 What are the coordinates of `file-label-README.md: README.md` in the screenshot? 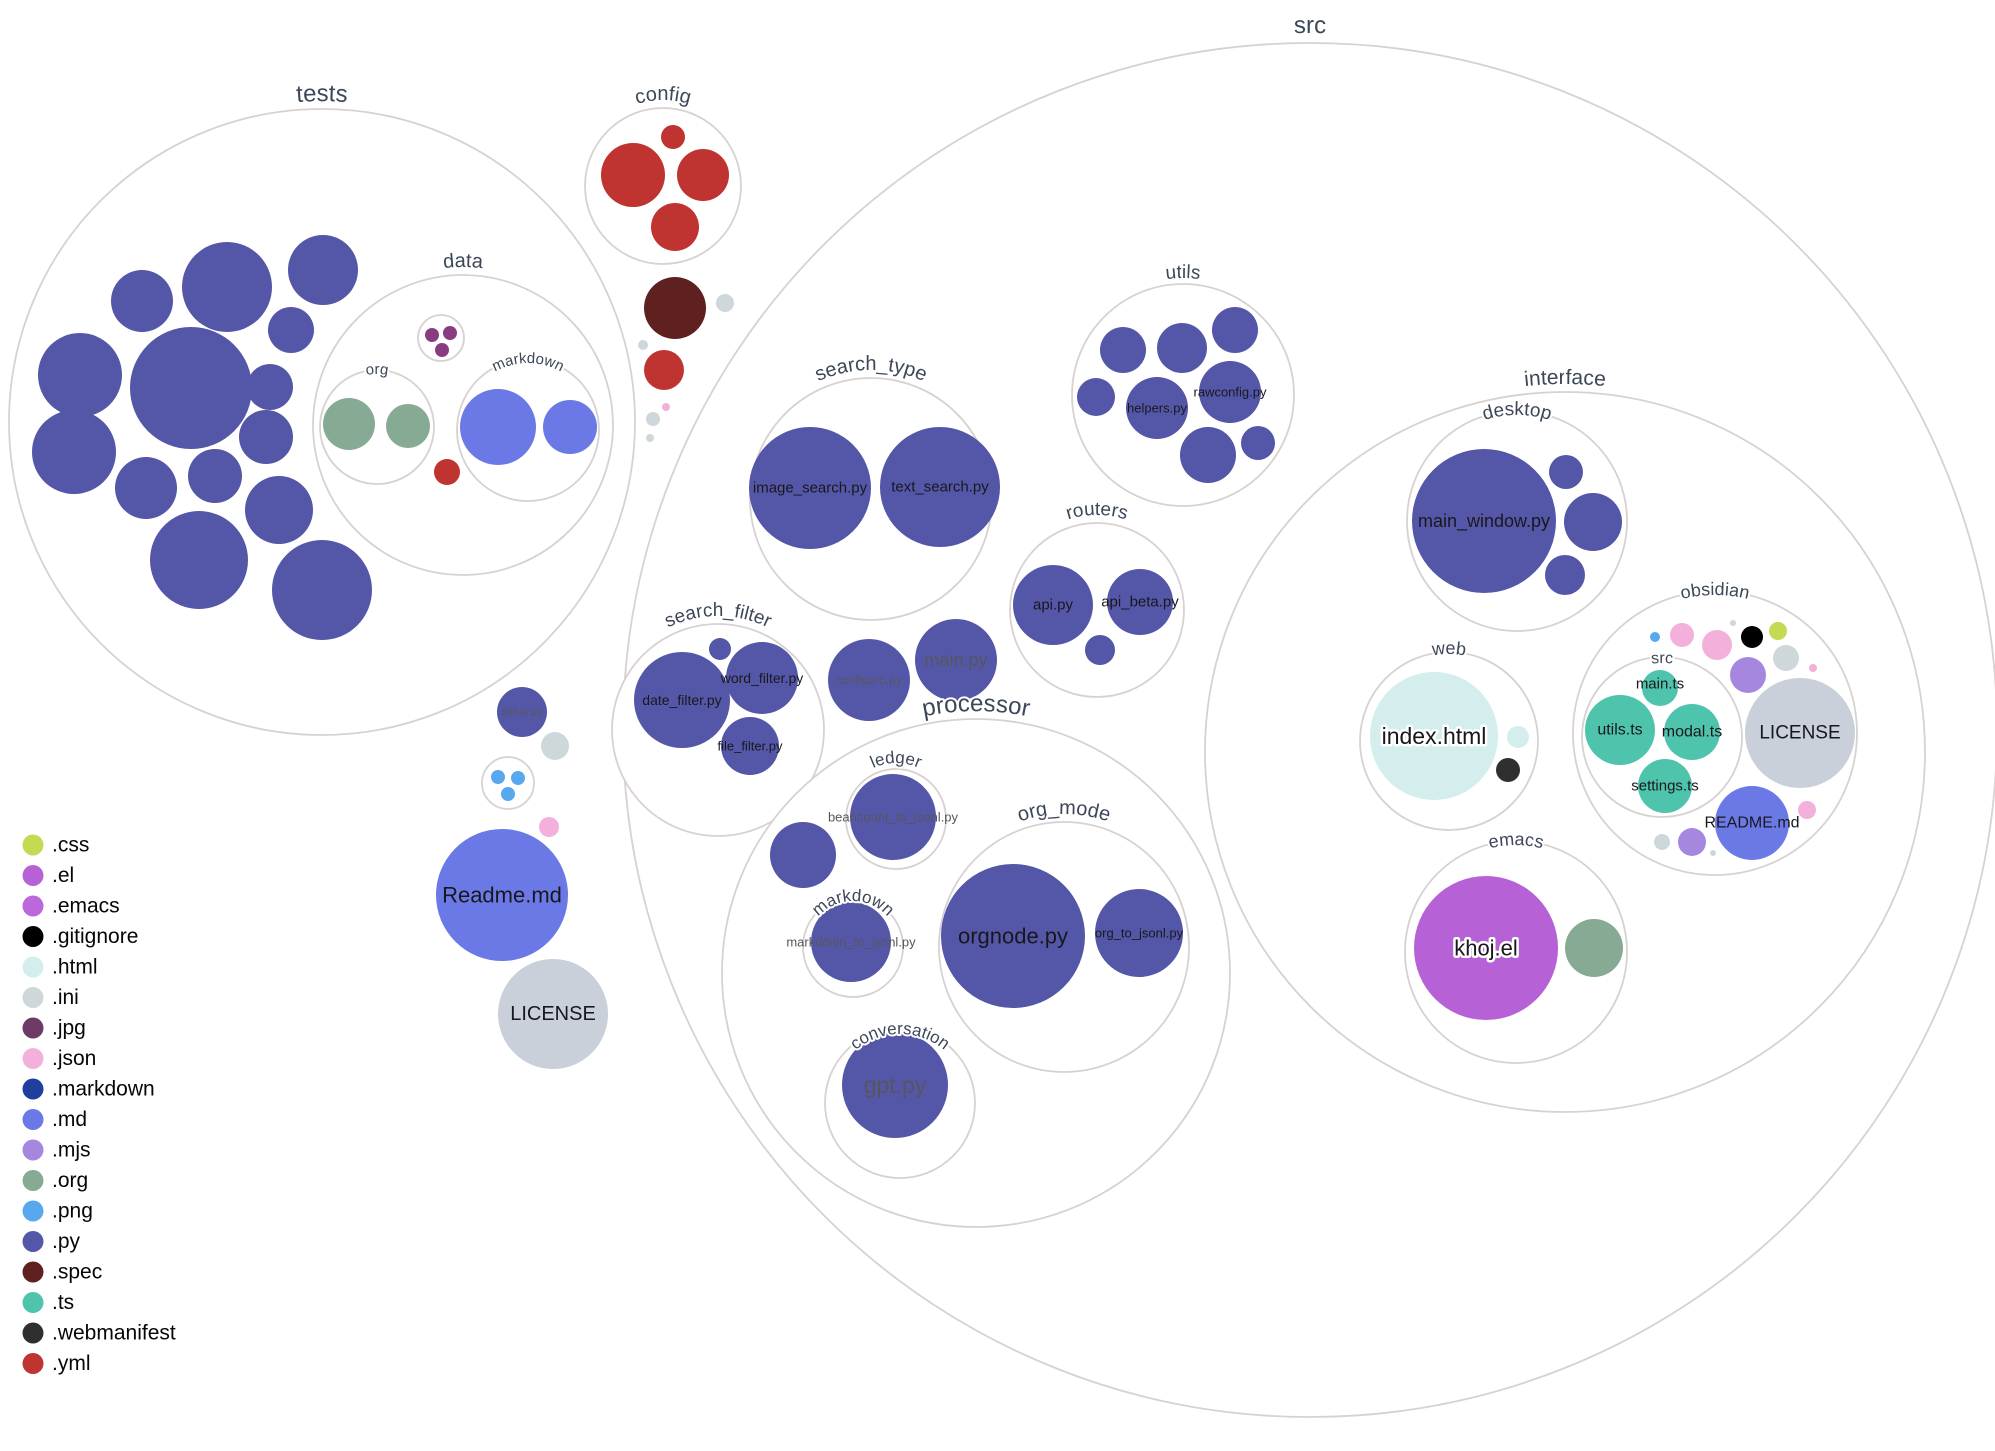 It's located at (1751, 823).